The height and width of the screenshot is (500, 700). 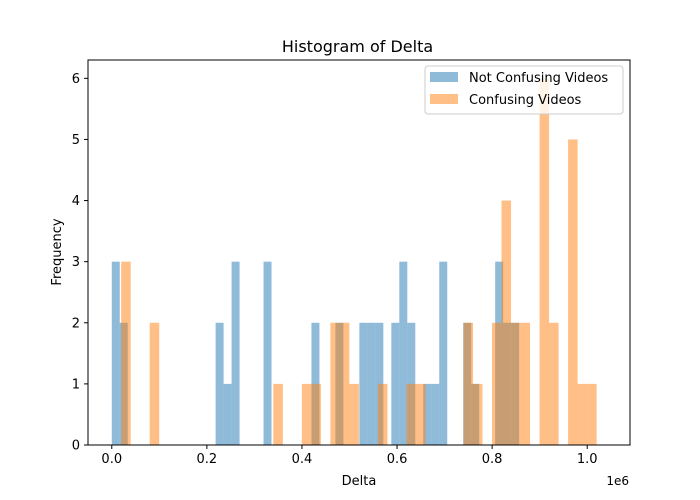 I want to click on y-tick-label: 4, so click(x=76, y=201).